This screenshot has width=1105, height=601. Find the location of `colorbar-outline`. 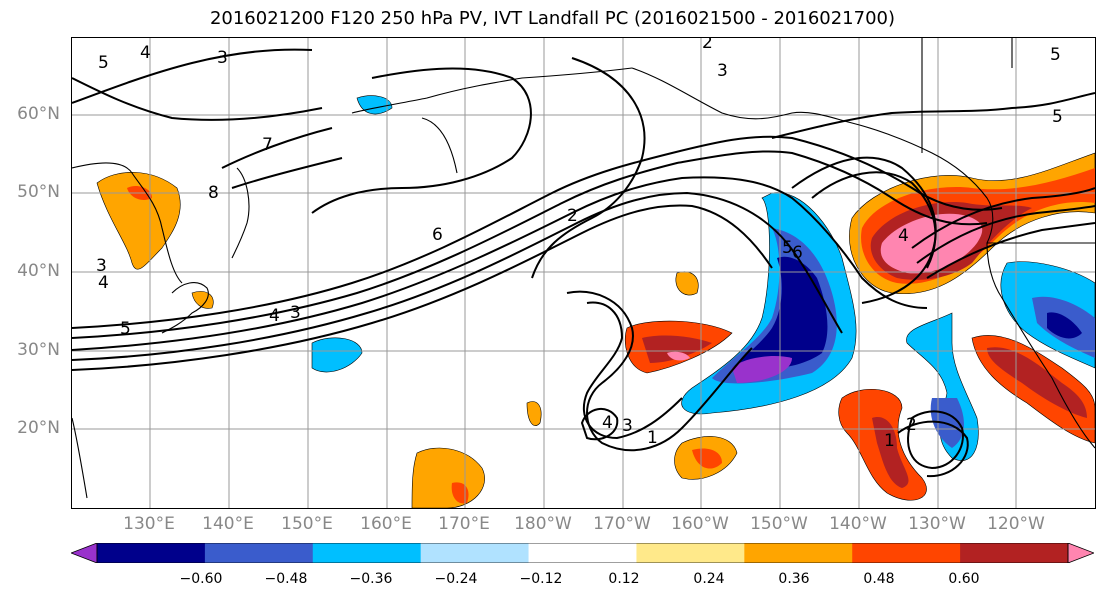

colorbar-outline is located at coordinates (582, 553).